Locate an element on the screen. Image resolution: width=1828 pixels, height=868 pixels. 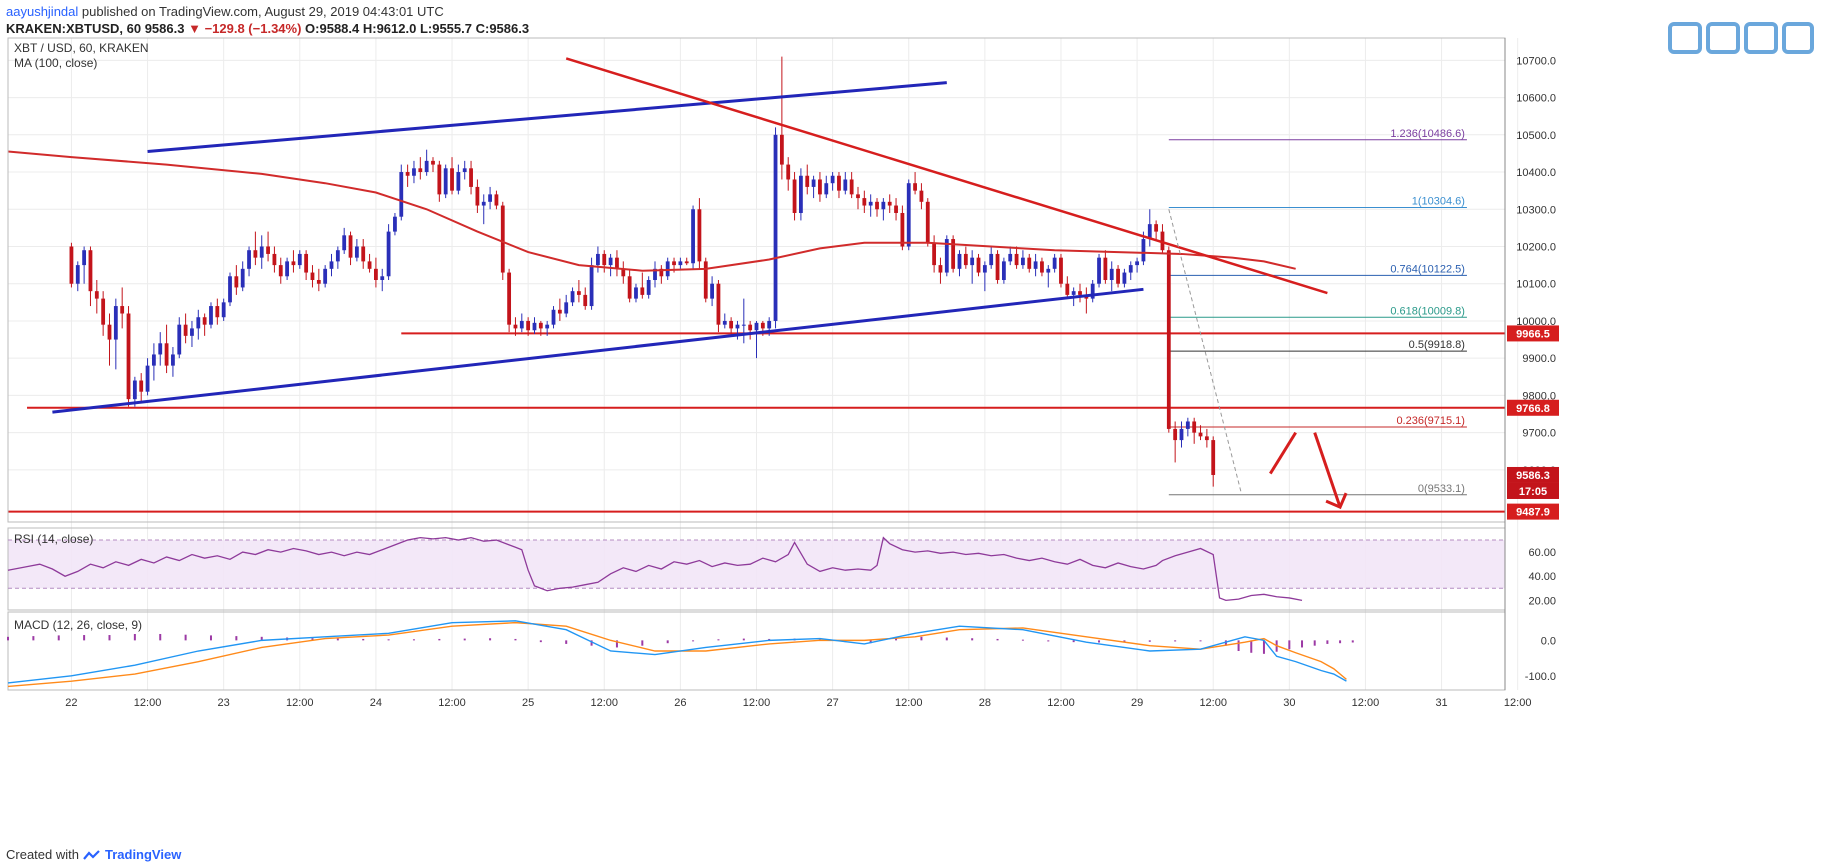
price-change: ▼ −129.8 (−1.34%) is located at coordinates (245, 28).